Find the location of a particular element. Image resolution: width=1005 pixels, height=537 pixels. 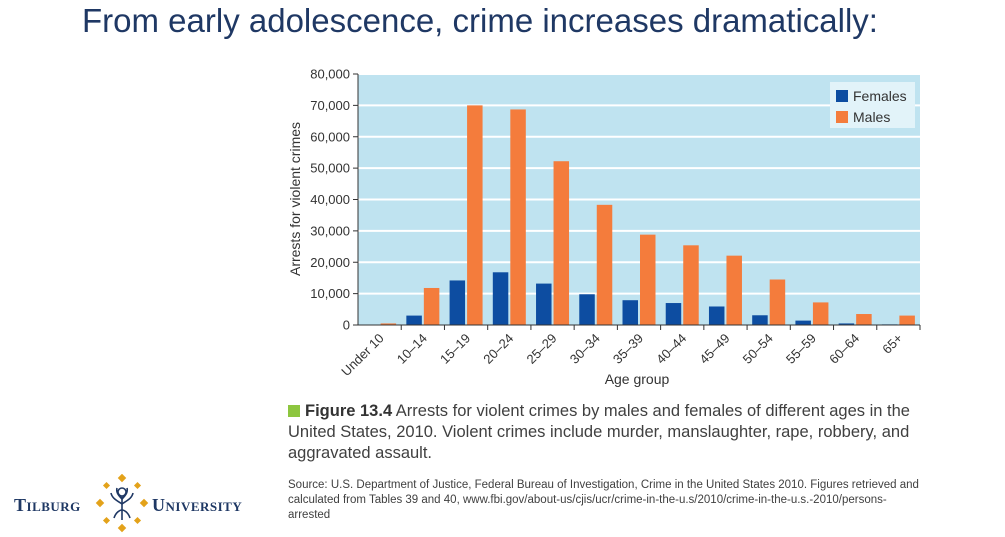

legend-swatch-males is located at coordinates (842, 117).